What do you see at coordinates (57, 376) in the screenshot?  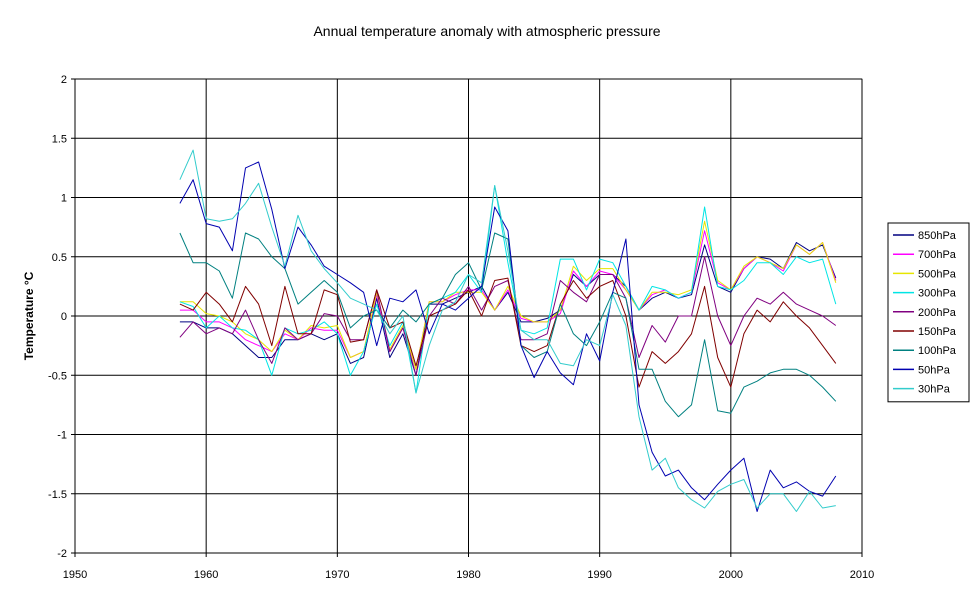 I see `y-tick-label: -0.5` at bounding box center [57, 376].